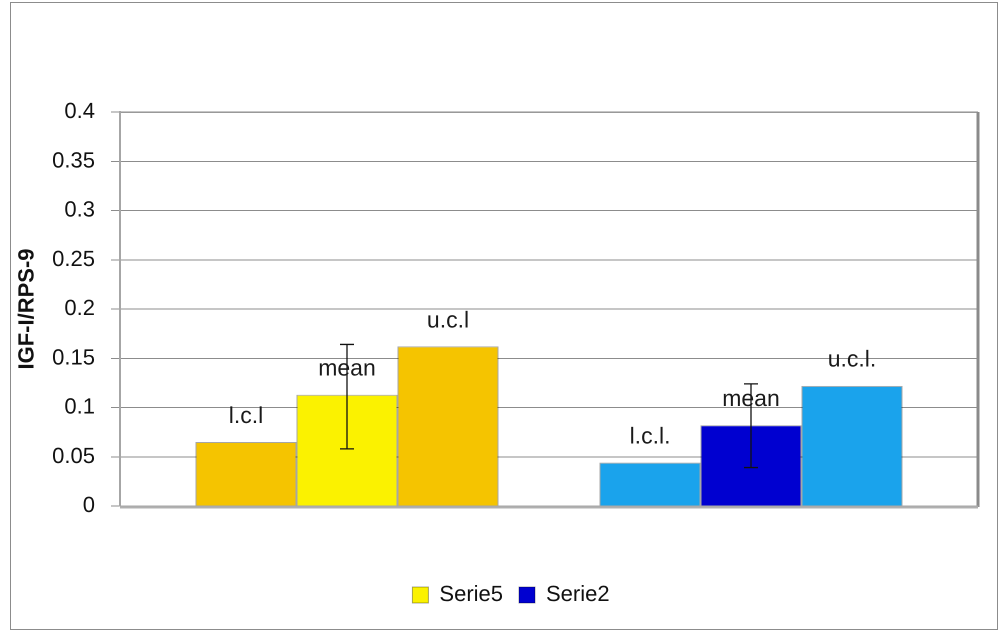 The height and width of the screenshot is (631, 999). What do you see at coordinates (73, 357) in the screenshot?
I see `y-tick-label: 0.15` at bounding box center [73, 357].